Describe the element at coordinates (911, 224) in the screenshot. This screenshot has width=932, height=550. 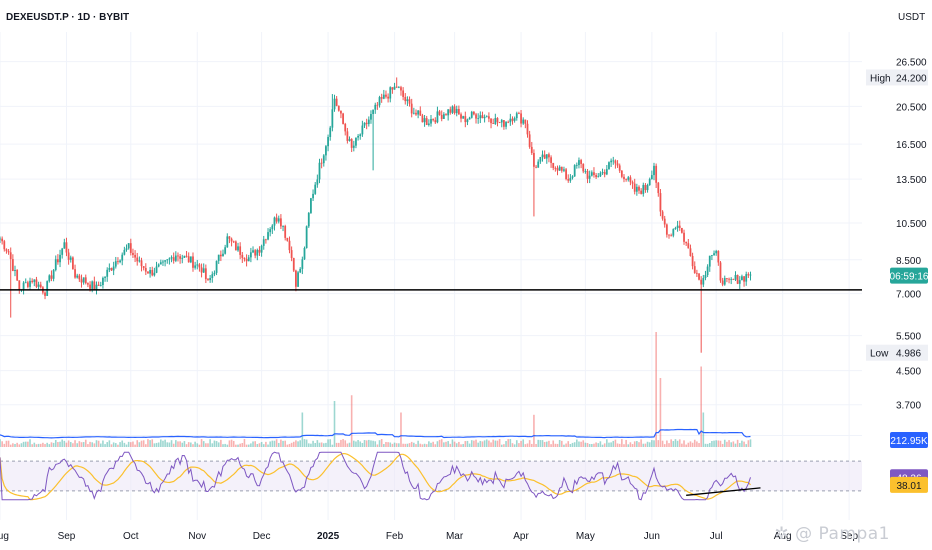
I see `price-tick-label: 10.500` at that location.